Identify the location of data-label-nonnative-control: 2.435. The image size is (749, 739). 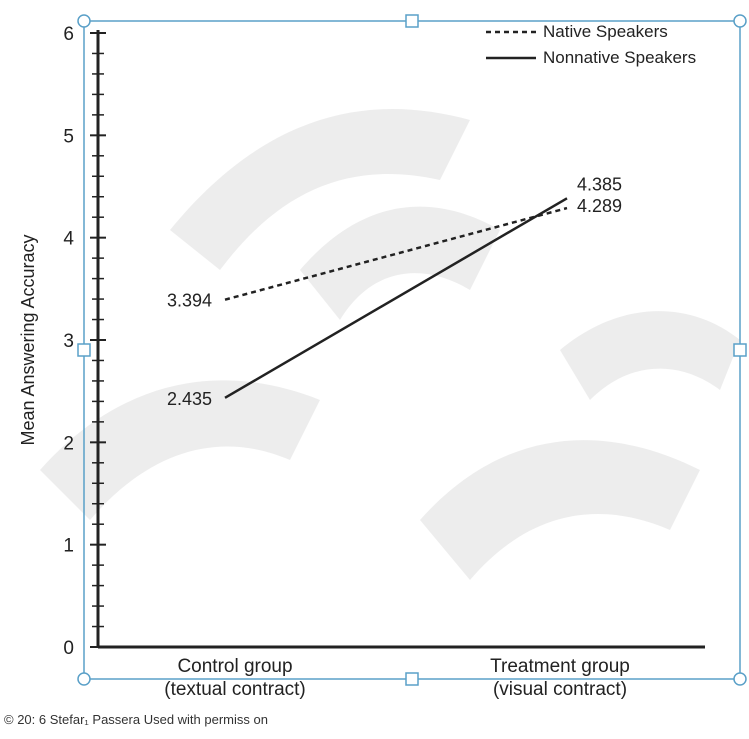
(189, 399).